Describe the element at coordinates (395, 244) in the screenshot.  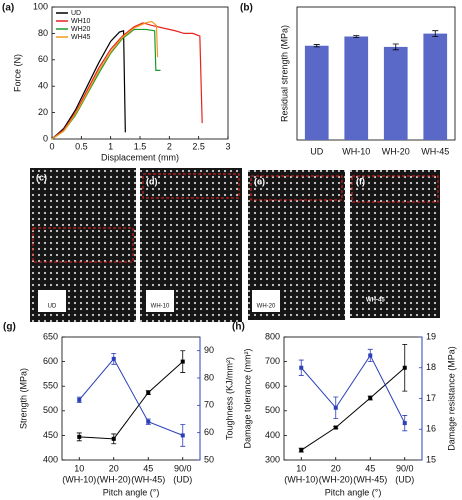
I see `photo` at that location.